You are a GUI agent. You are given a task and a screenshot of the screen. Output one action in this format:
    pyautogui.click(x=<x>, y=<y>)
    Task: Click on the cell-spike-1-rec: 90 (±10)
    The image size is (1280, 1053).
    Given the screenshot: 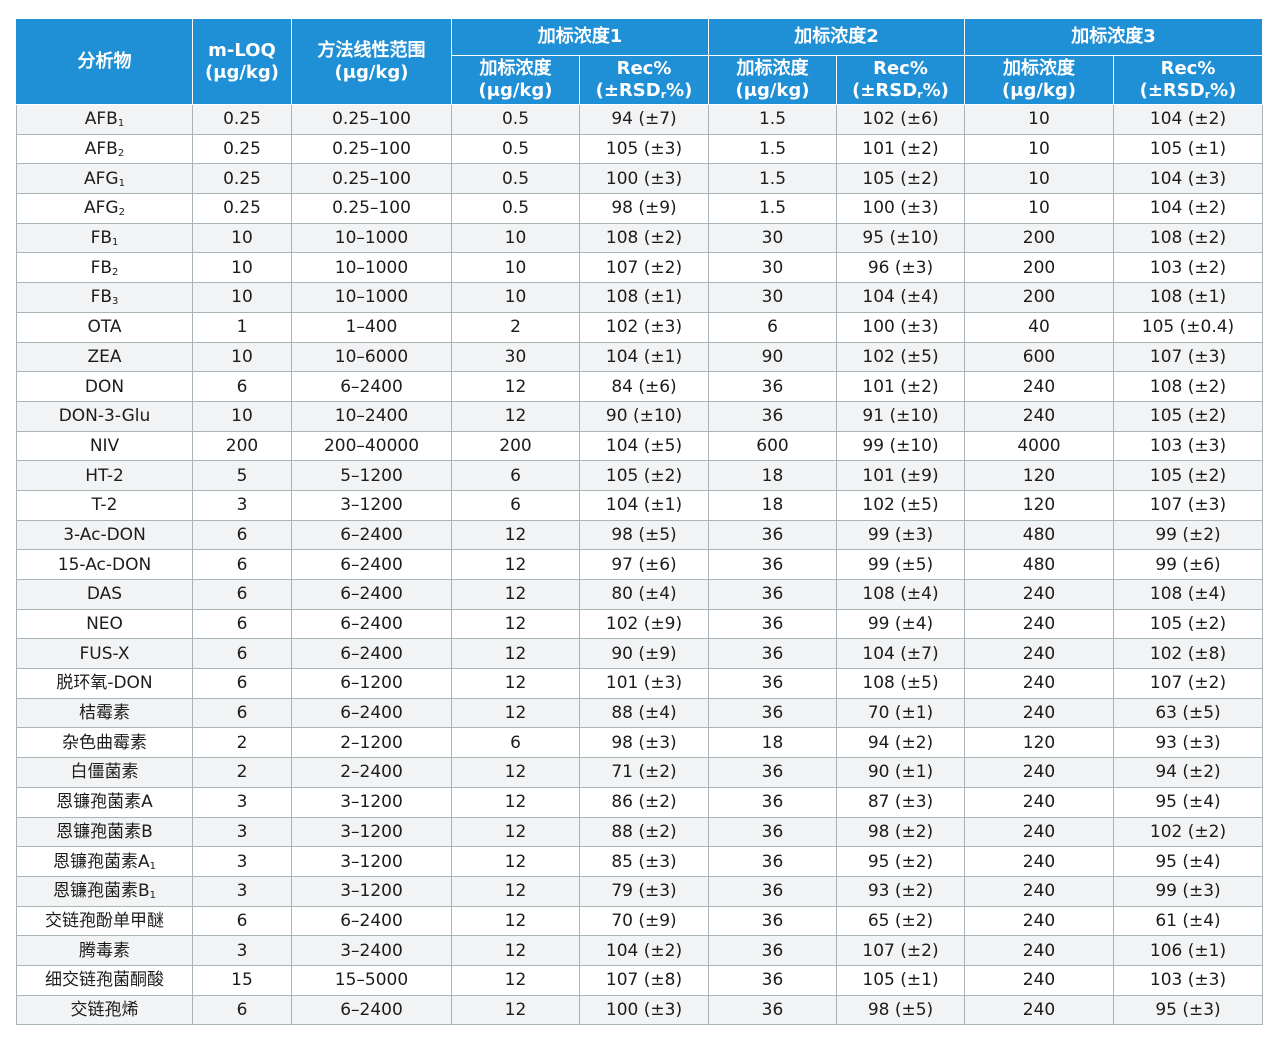 What is the action you would take?
    pyautogui.click(x=644, y=416)
    